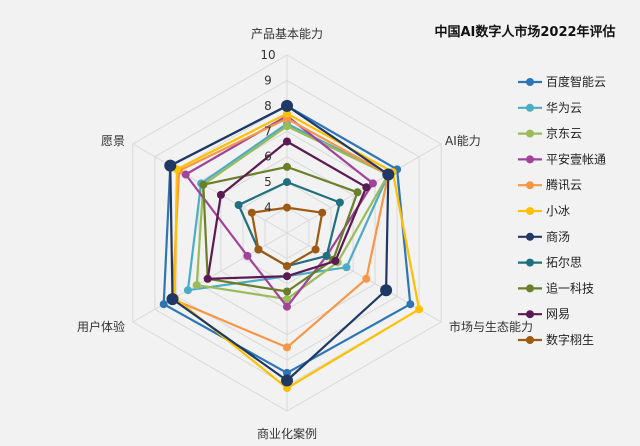 This screenshot has width=640, height=446. Describe the element at coordinates (558, 236) in the screenshot. I see `legend-label: 商汤` at that location.